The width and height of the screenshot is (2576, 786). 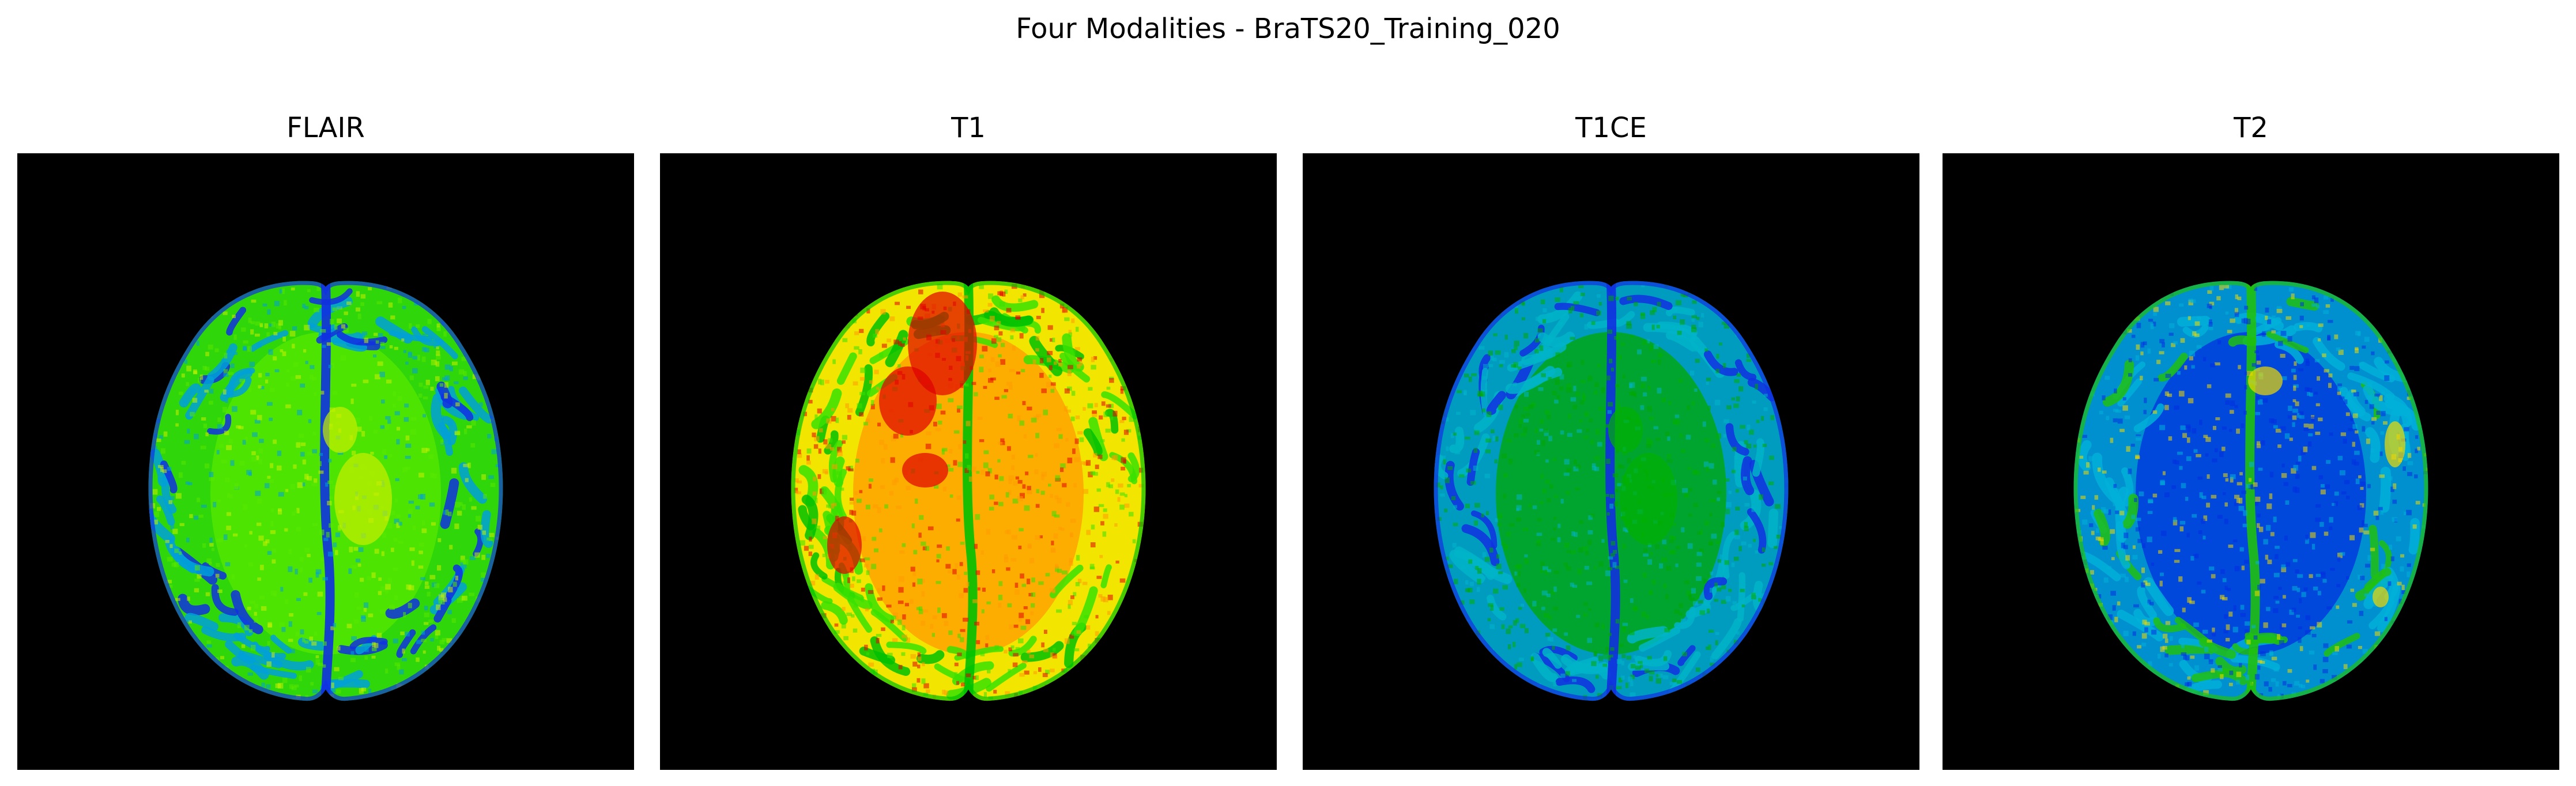 What do you see at coordinates (325, 491) in the screenshot?
I see `brain-slice-flair` at bounding box center [325, 491].